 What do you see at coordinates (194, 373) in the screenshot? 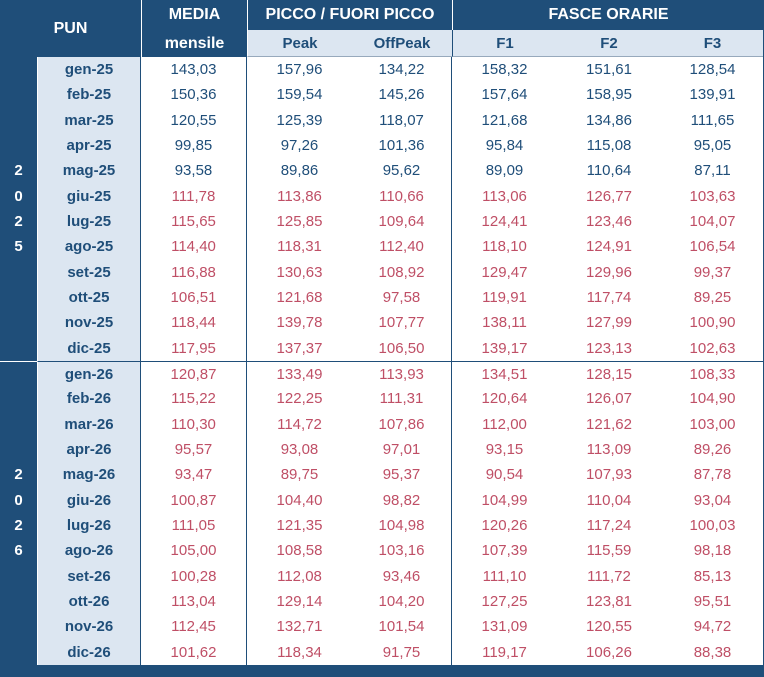
I see `media-mensile-value: 120,87` at bounding box center [194, 373].